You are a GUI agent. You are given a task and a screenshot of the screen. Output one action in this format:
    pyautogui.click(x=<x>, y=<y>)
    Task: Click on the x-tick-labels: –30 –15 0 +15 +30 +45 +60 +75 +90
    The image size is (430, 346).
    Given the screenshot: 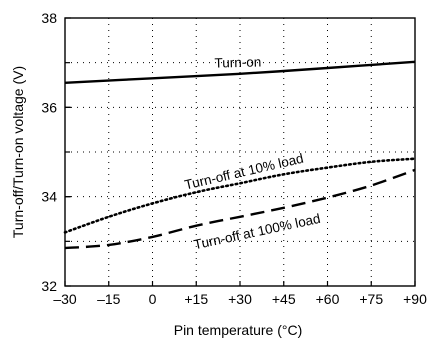 What is the action you would take?
    pyautogui.click(x=240, y=299)
    